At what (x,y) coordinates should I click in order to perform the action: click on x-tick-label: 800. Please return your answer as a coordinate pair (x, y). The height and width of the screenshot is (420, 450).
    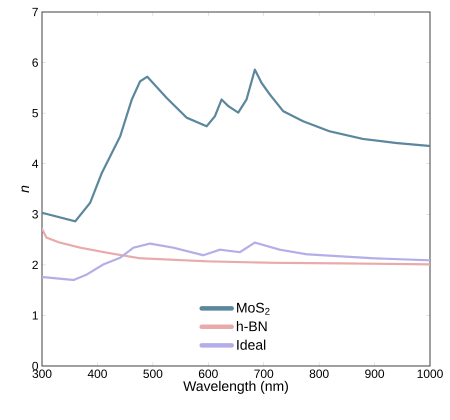
    Looking at the image, I should click on (319, 374).